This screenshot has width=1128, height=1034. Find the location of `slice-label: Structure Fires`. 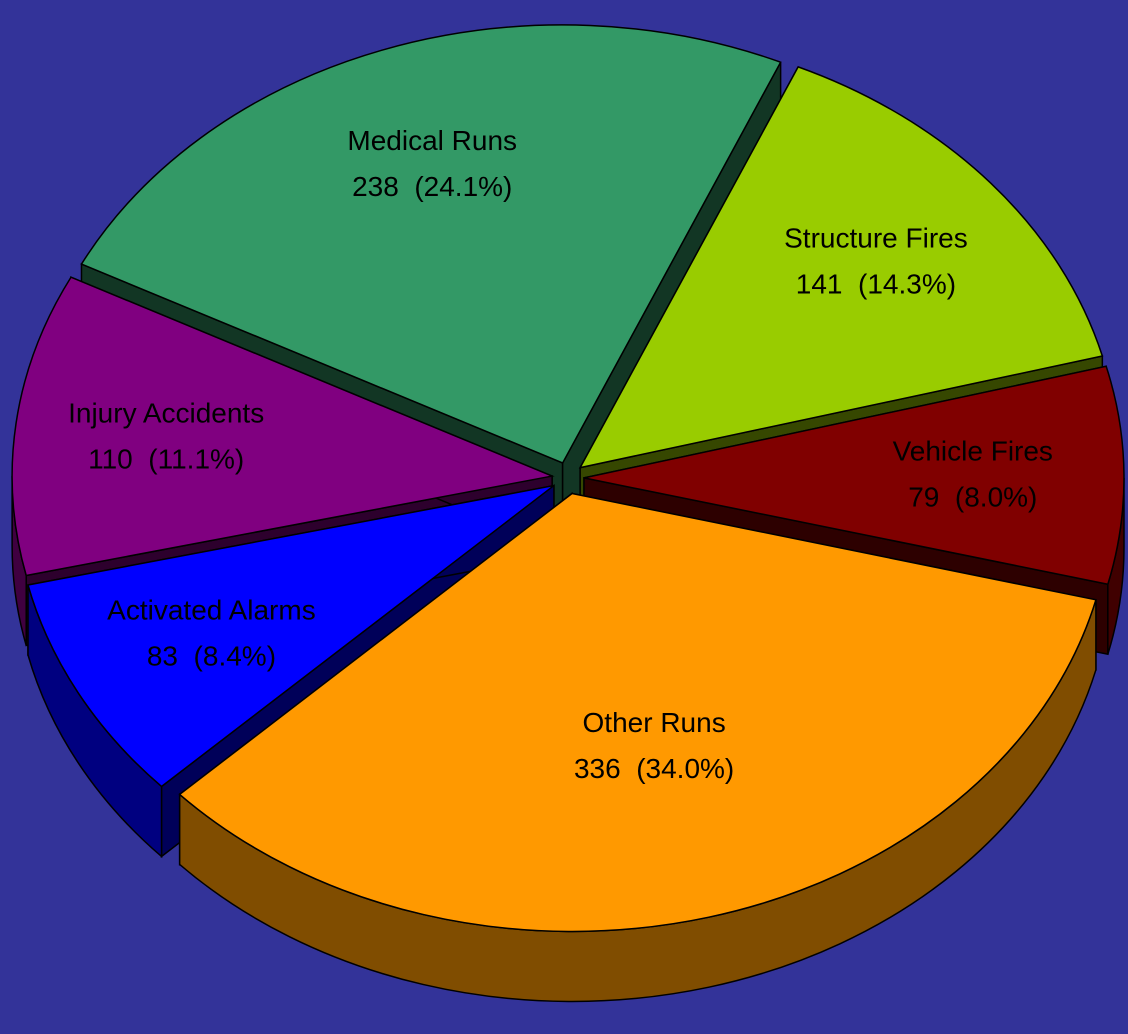

slice-label: Structure Fires is located at coordinates (876, 237).